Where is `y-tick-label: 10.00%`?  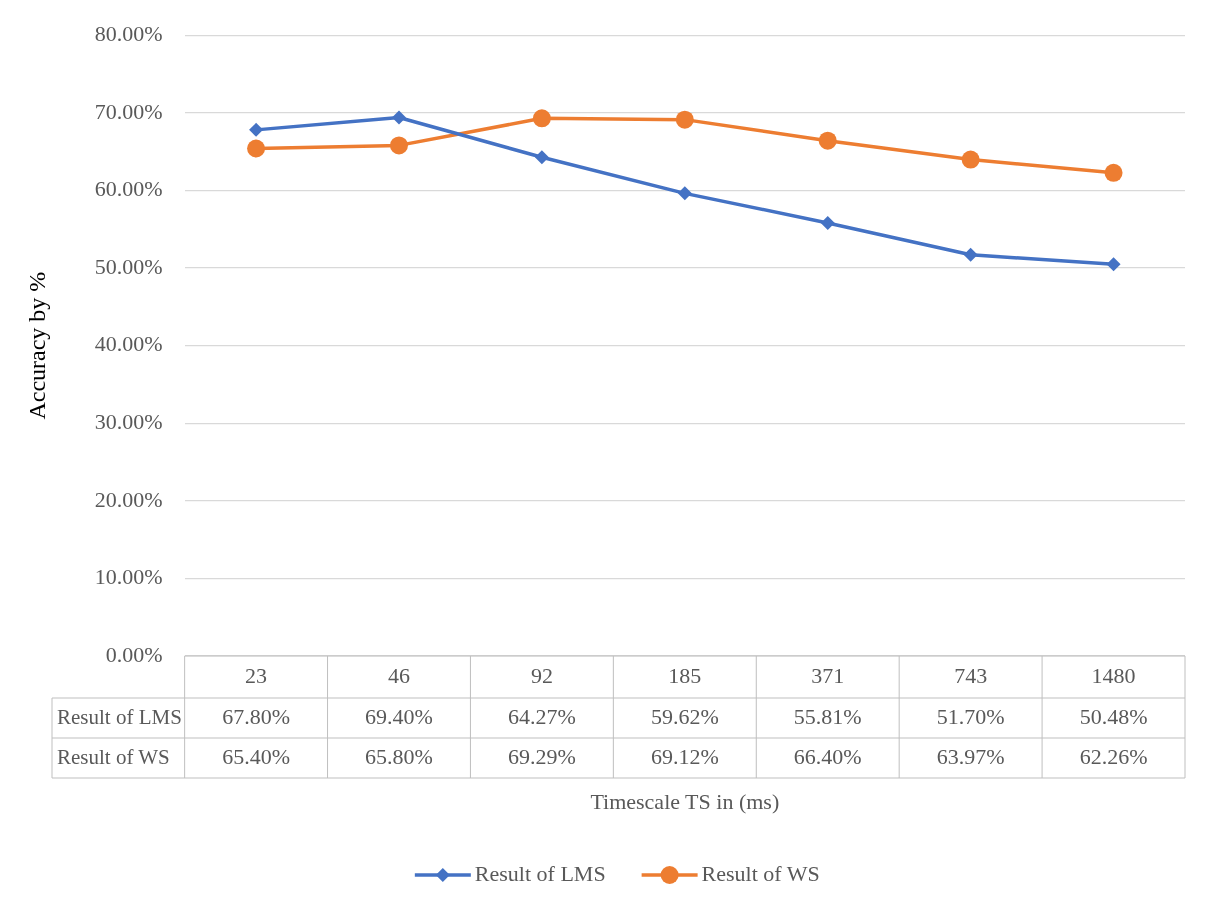
y-tick-label: 10.00% is located at coordinates (128, 577).